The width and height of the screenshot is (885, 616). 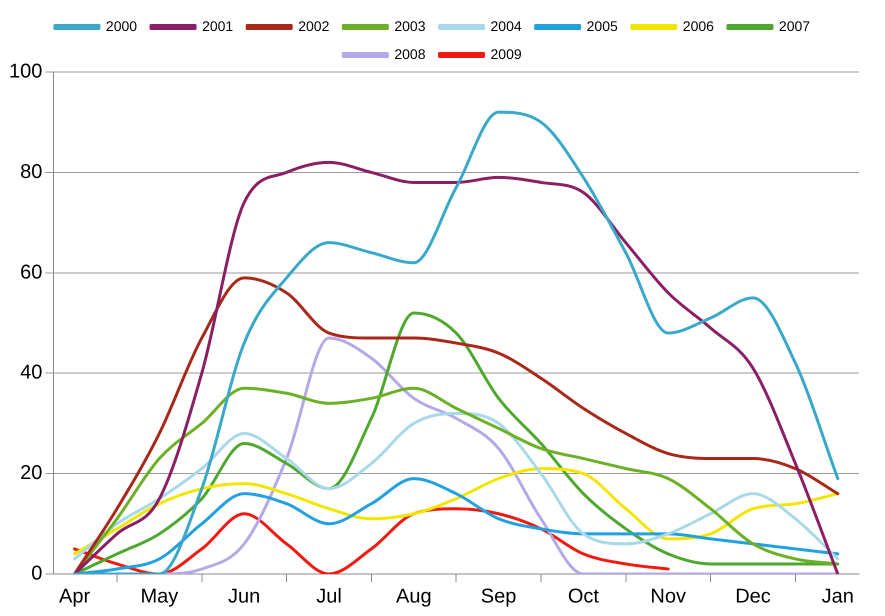 What do you see at coordinates (159, 597) in the screenshot?
I see `x-tick-label: May` at bounding box center [159, 597].